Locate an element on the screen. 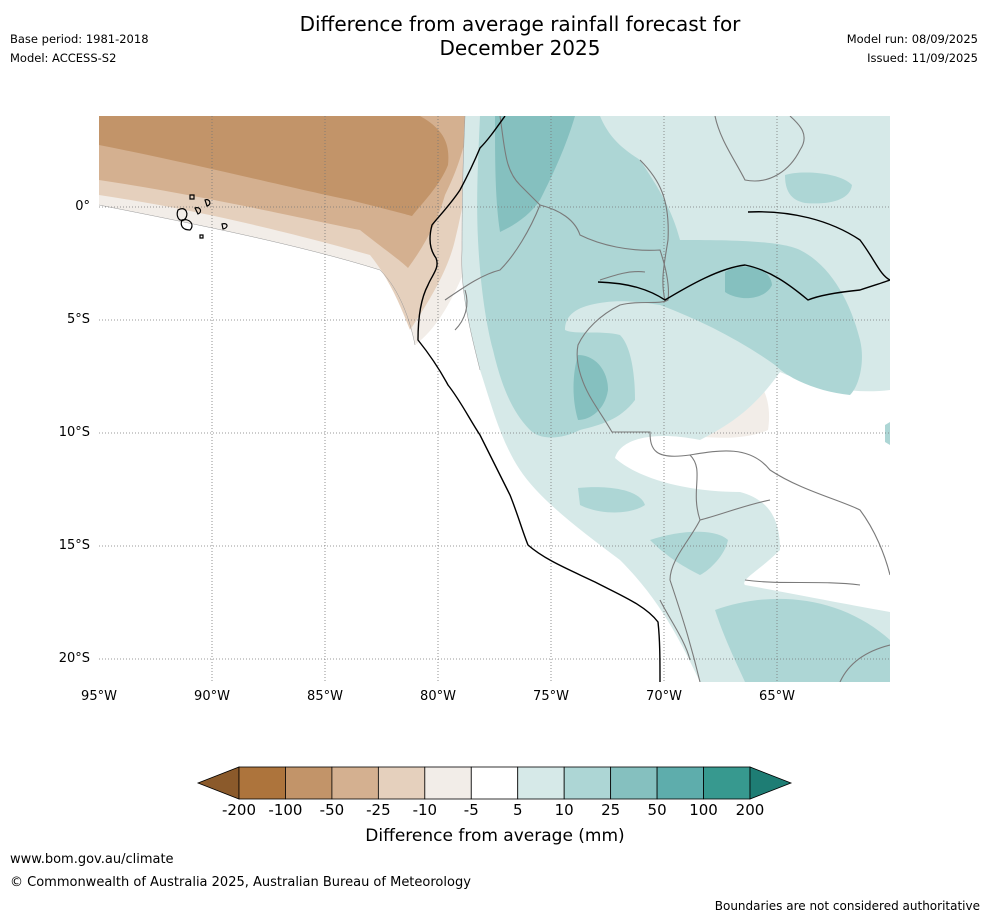  lat-label-0: 0° is located at coordinates (82, 206).